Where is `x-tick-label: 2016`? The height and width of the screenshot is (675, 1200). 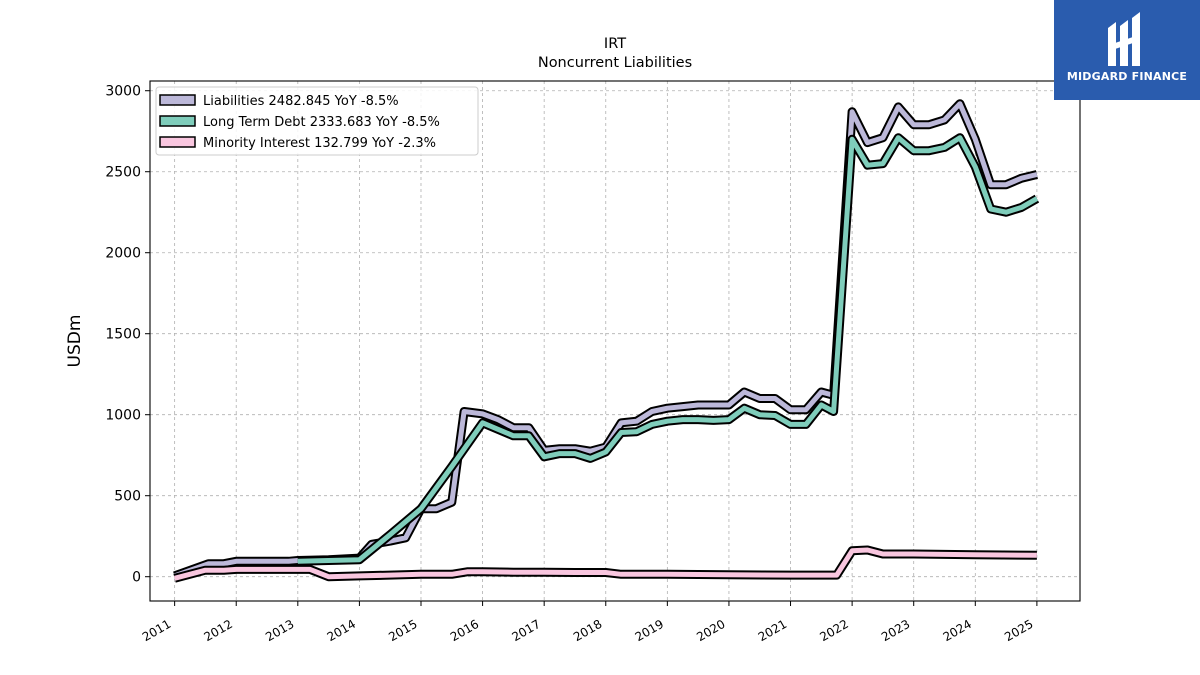
x-tick-label: 2016 is located at coordinates (464, 630).